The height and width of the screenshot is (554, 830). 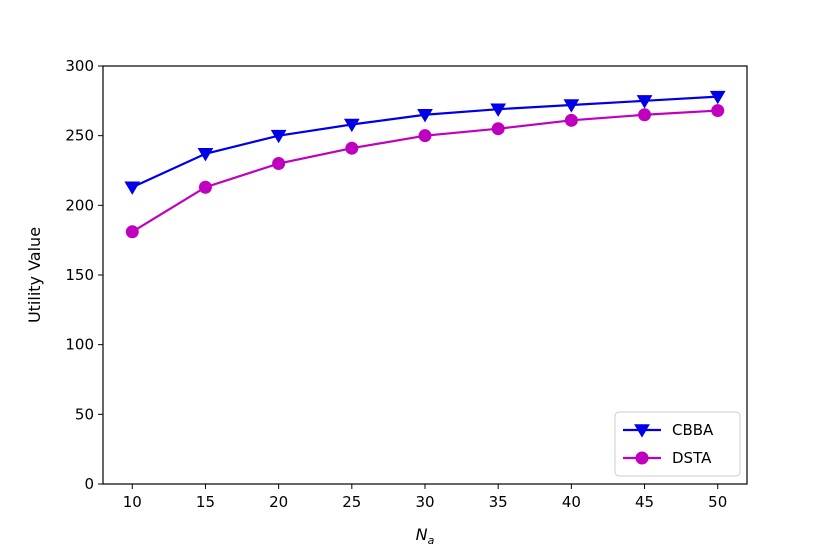 I want to click on y-tick-label: 300, so click(x=79, y=66).